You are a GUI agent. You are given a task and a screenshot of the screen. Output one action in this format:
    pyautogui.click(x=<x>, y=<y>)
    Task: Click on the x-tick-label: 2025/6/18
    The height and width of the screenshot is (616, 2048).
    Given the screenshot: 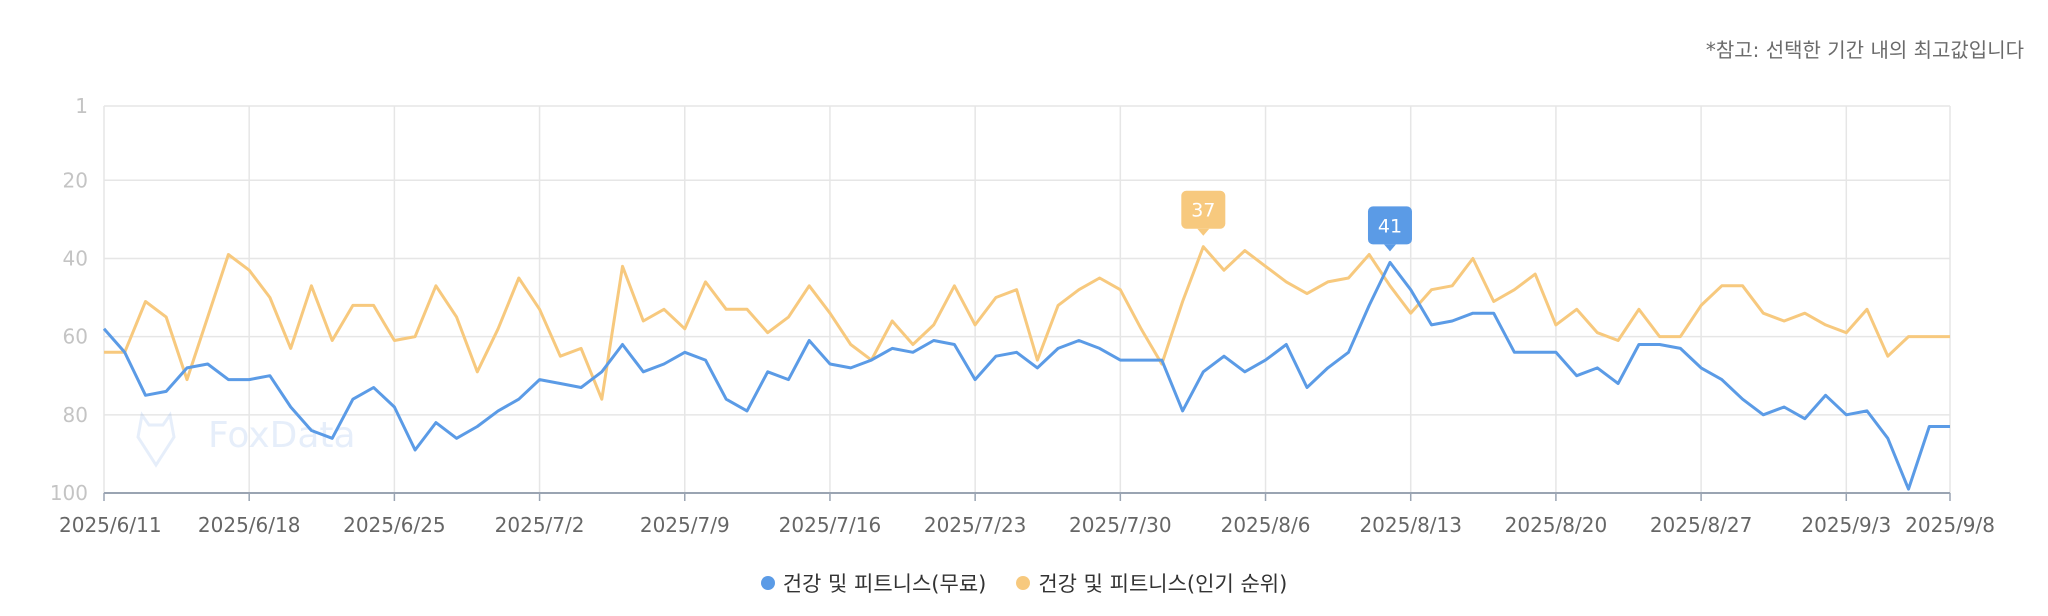 What is the action you would take?
    pyautogui.click(x=249, y=525)
    